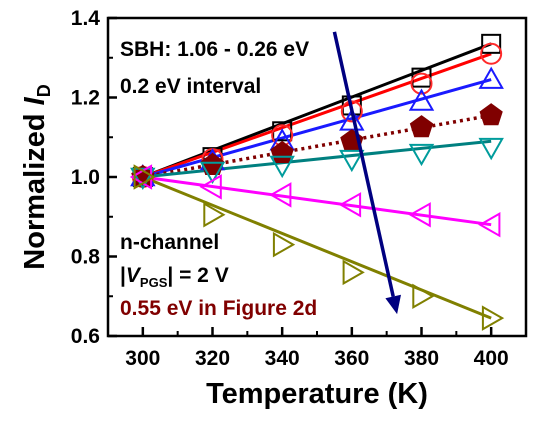  Describe the element at coordinates (35, 187) in the screenshot. I see `y-axis-prefix: Normalized` at that location.